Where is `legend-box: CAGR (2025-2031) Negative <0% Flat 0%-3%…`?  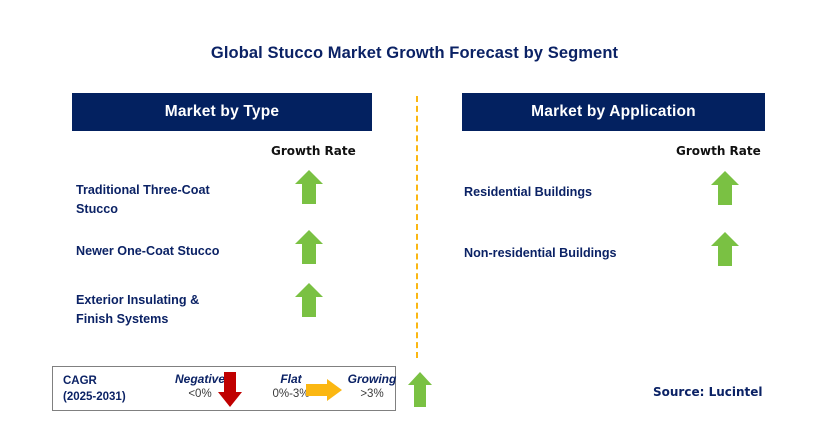
legend-box: CAGR (2025-2031) Negative <0% Flat 0%-3%… is located at coordinates (242, 388).